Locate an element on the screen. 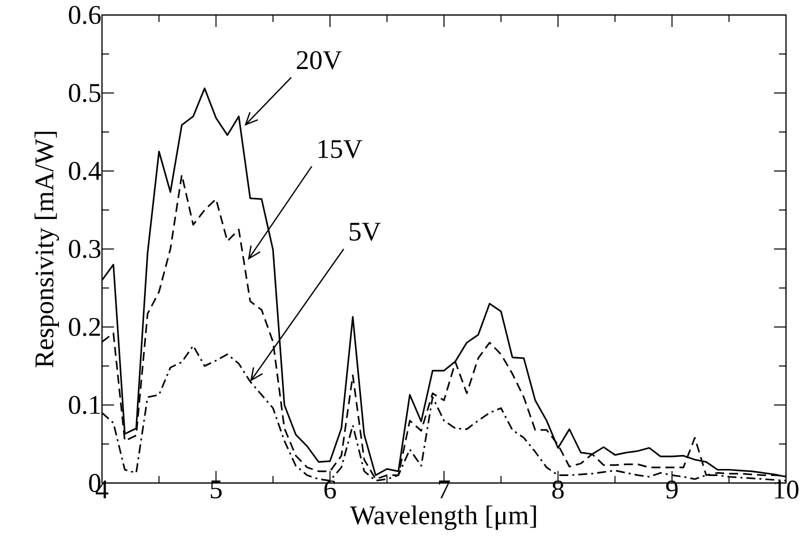 The image size is (804, 560). y-axis-title: Responsivity [mA/W] is located at coordinates (47, 250).